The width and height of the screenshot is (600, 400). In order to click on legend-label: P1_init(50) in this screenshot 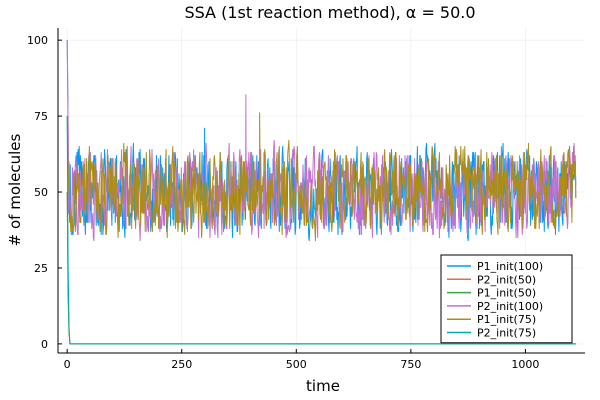, I will do `click(506, 293)`.